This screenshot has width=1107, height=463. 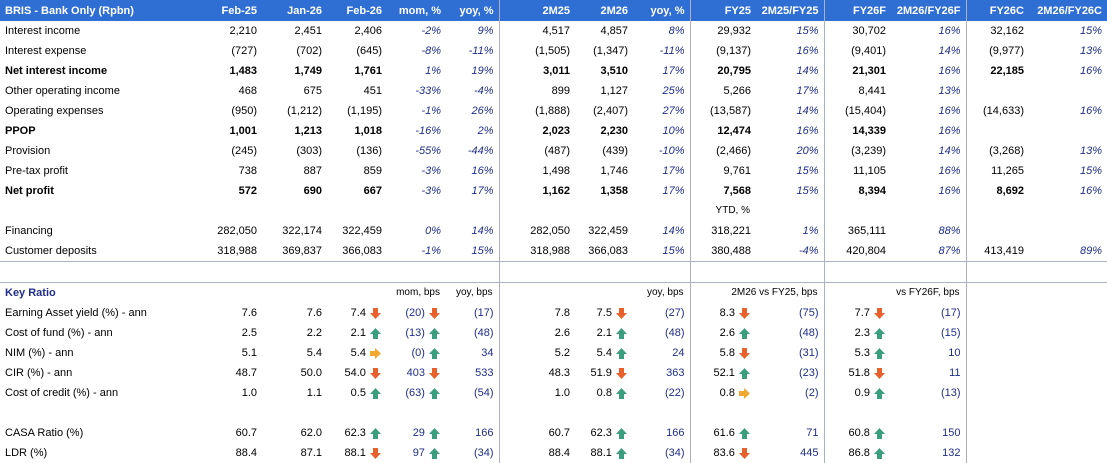 I want to click on row-value: (439), so click(x=615, y=151).